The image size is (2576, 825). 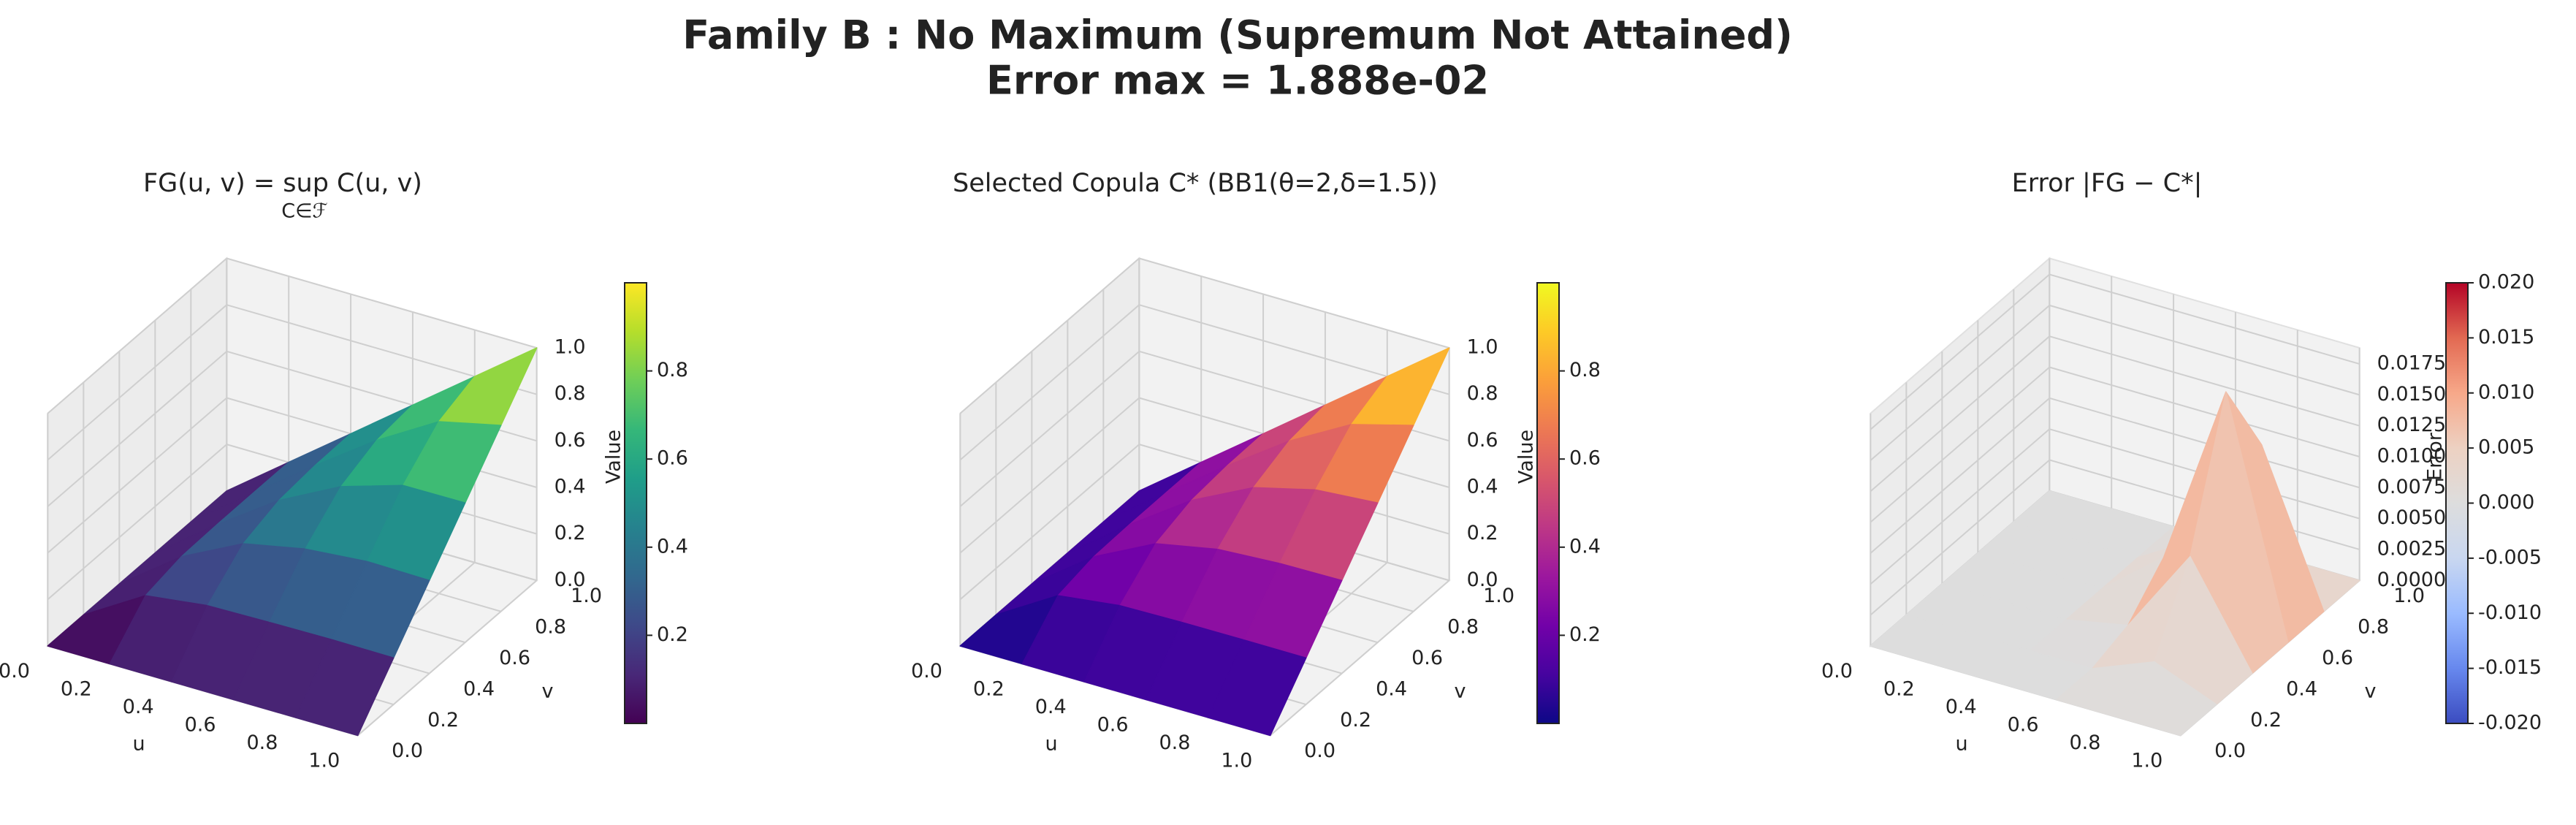 I want to click on colorbar-tick-label: 0.000, so click(x=2506, y=502).